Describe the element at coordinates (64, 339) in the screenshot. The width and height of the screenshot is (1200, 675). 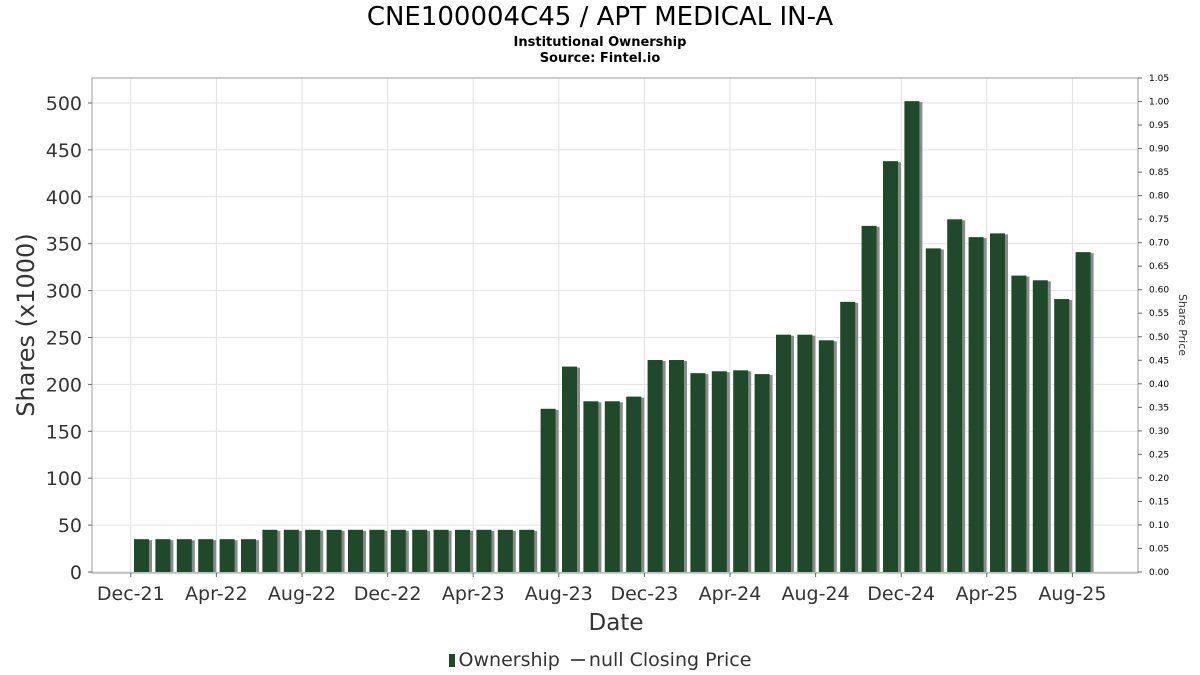
I see `y-tick-label: 250` at that location.